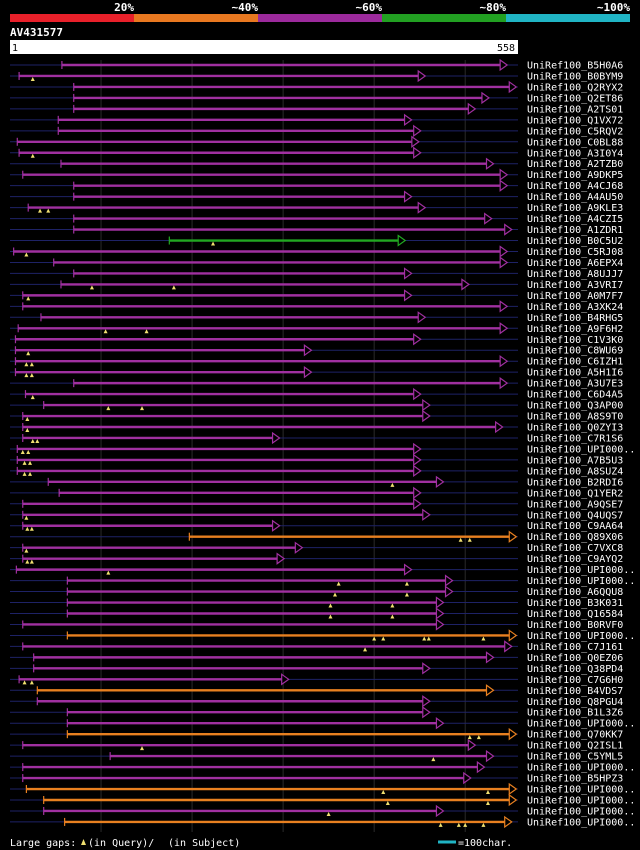 The image size is (640, 850). What do you see at coordinates (316, 416) in the screenshot?
I see `hit-row: UniRef100_A8S9T0` at bounding box center [316, 416].